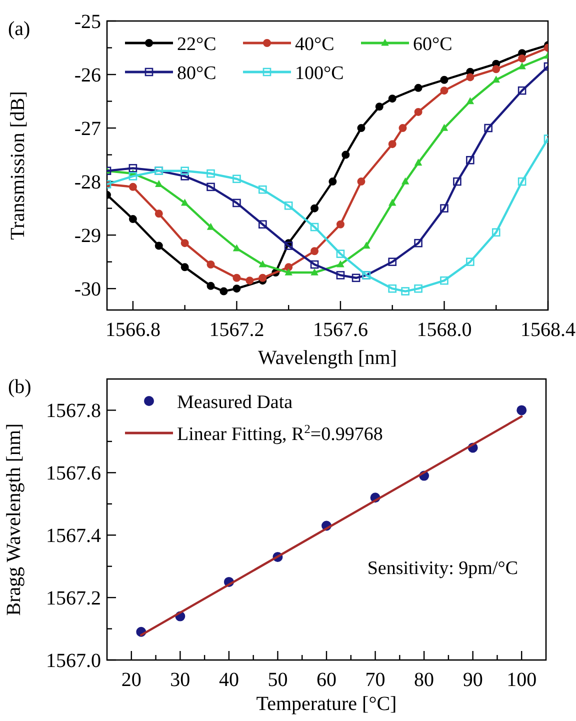 The height and width of the screenshot is (721, 576). What do you see at coordinates (132, 330) in the screenshot?
I see `x-tick-label: 1566.8` at bounding box center [132, 330].